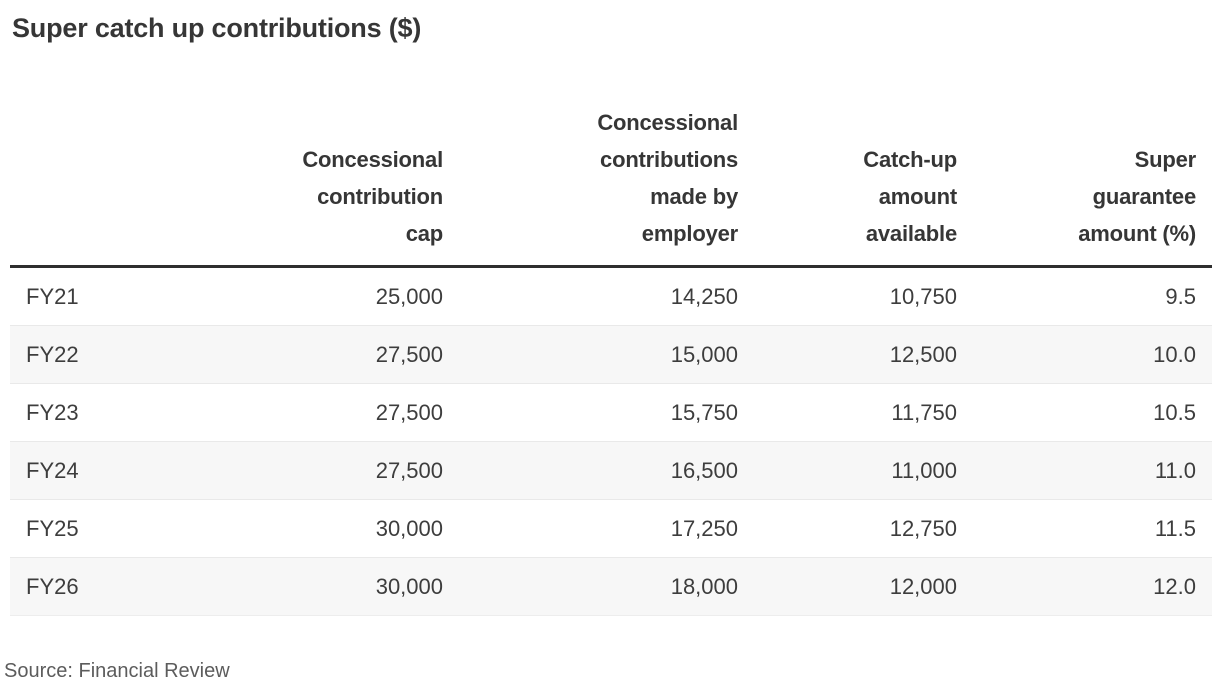 This screenshot has width=1220, height=700. I want to click on cell-super-guarantee: 12.0, so click(1174, 586).